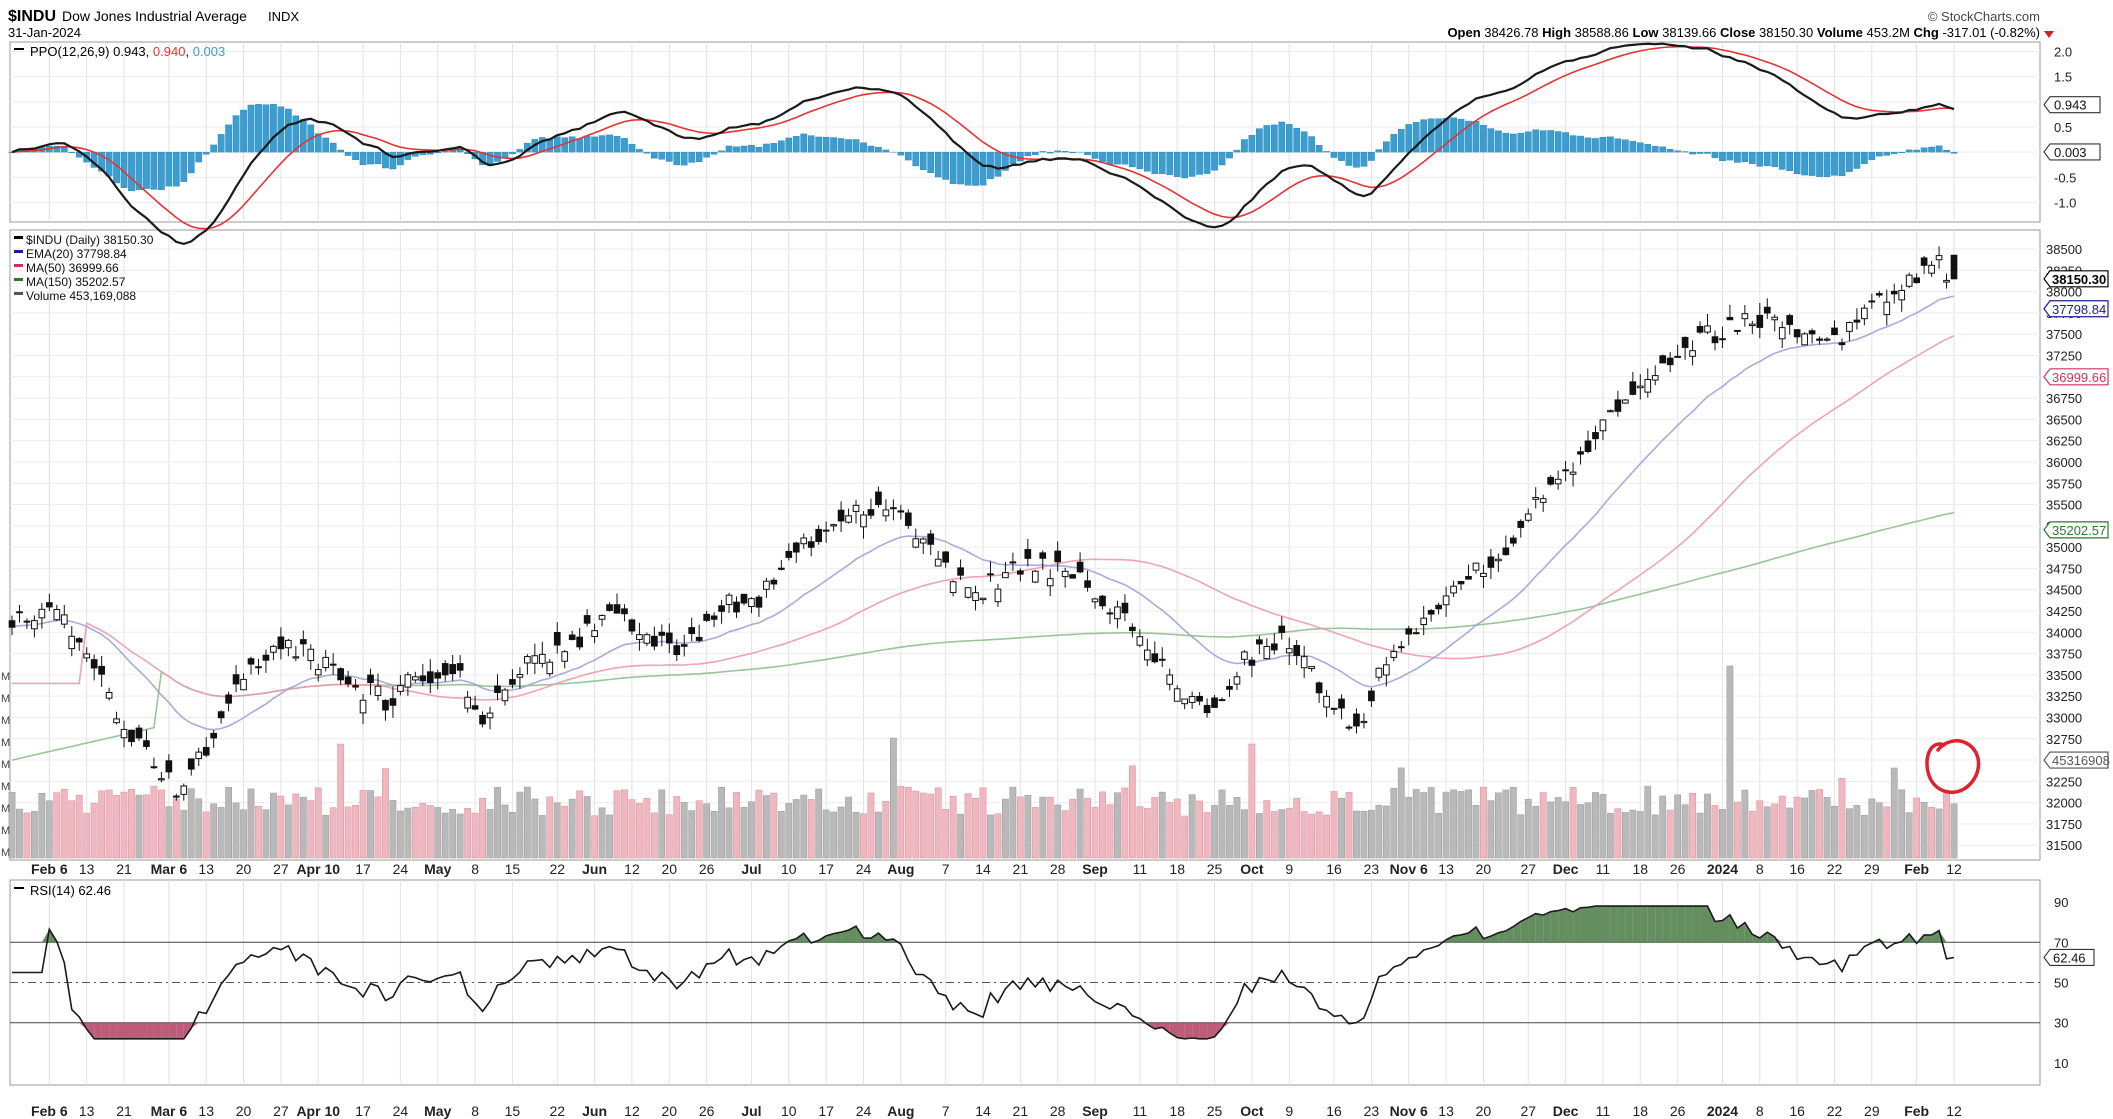 This screenshot has width=2113, height=1119. Describe the element at coordinates (1566, 869) in the screenshot. I see `x-tick-label: Dec` at that location.